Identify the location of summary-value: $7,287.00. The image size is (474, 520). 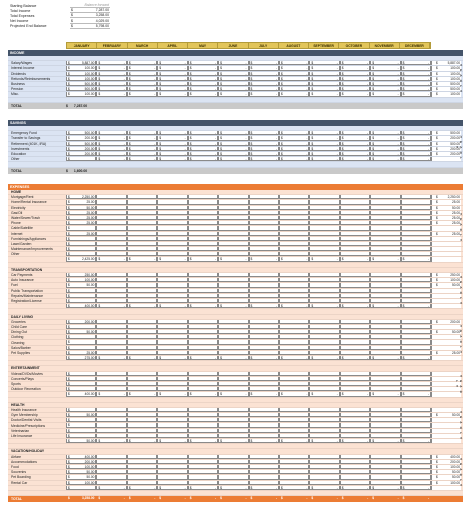
(90, 11).